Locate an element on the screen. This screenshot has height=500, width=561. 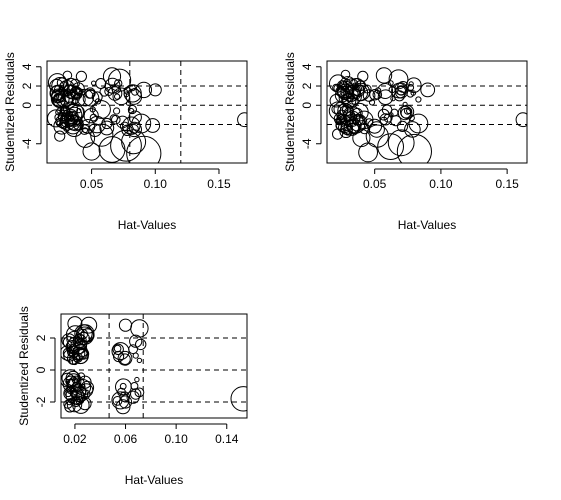
x-tick-label: 0.10 is located at coordinates (176, 439).